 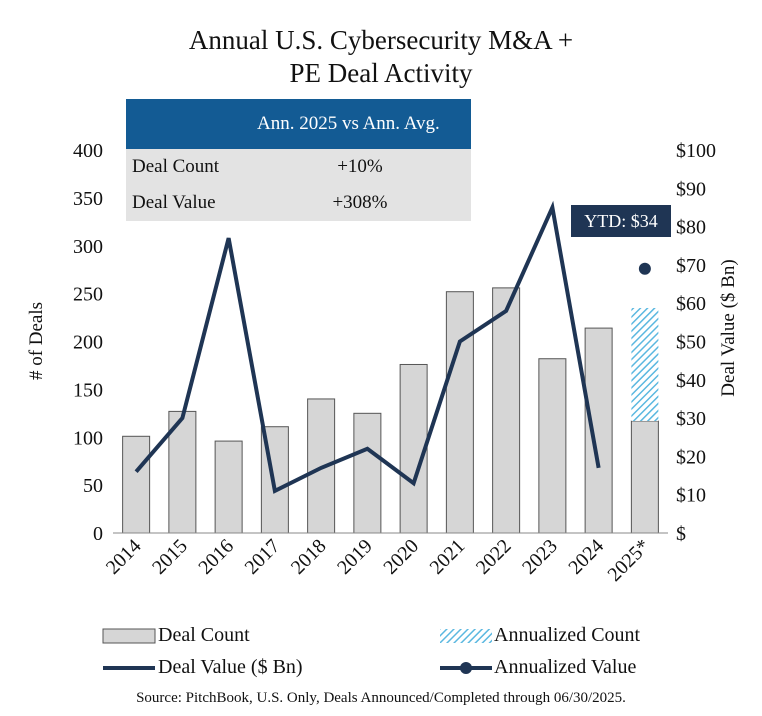 I want to click on x-tick-label: 2017, so click(x=263, y=557).